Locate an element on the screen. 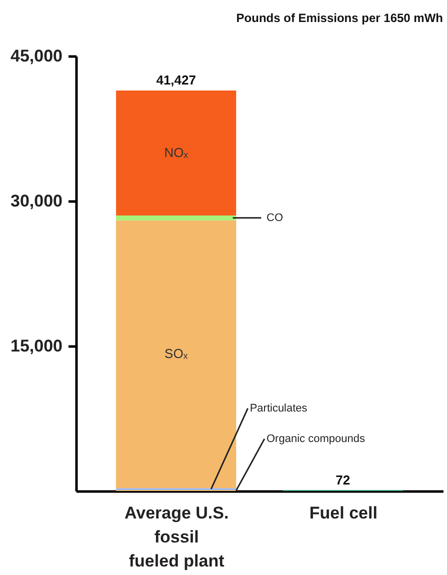 This screenshot has width=447, height=575. text: Organic compounds is located at coordinates (316, 438).